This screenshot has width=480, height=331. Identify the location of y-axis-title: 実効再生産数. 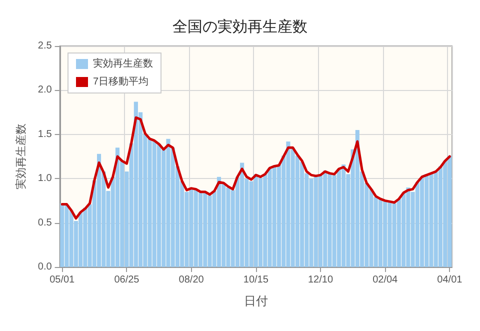
(21, 157).